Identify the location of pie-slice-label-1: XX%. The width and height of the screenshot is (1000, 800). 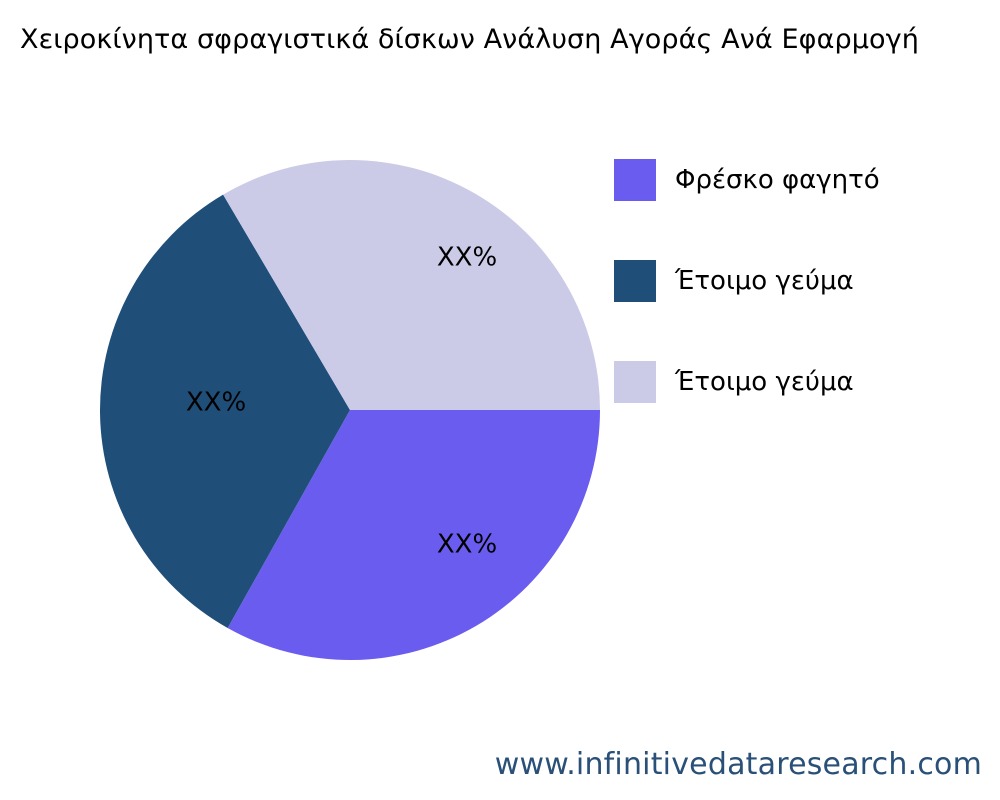
(467, 545).